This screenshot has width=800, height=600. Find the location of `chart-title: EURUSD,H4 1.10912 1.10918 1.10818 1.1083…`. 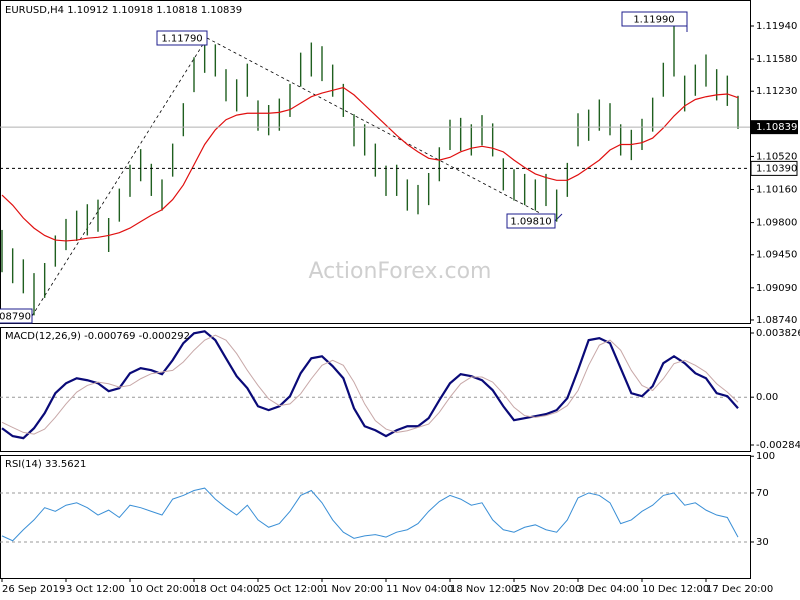

chart-title: EURUSD,H4 1.10912 1.10918 1.10818 1.1083… is located at coordinates (123, 10).